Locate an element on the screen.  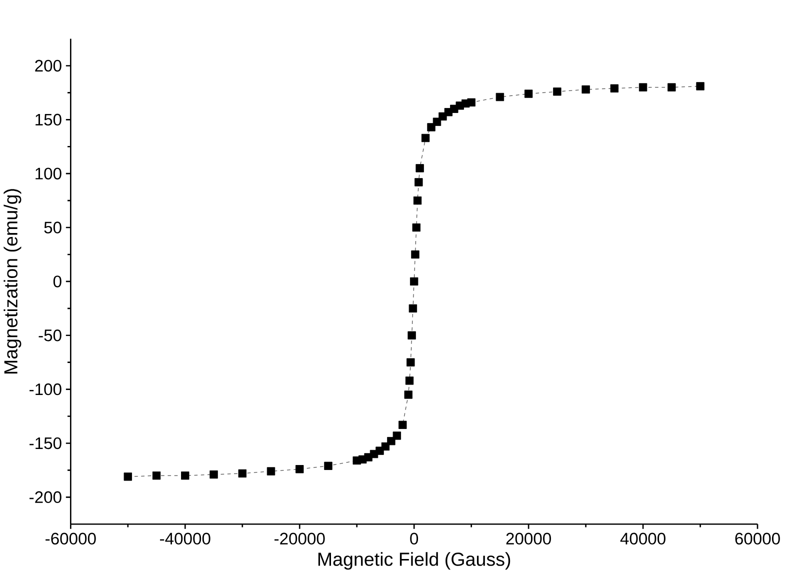
x-tick-label: 40000 is located at coordinates (643, 538).